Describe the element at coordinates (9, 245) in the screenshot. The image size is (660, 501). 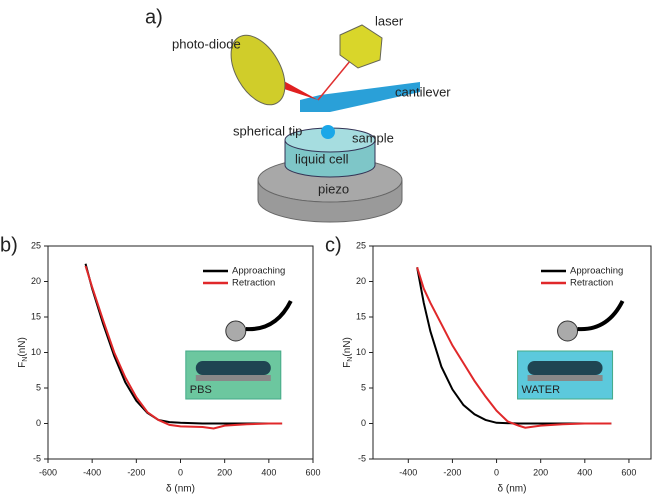
I see `panel-label: b)` at that location.